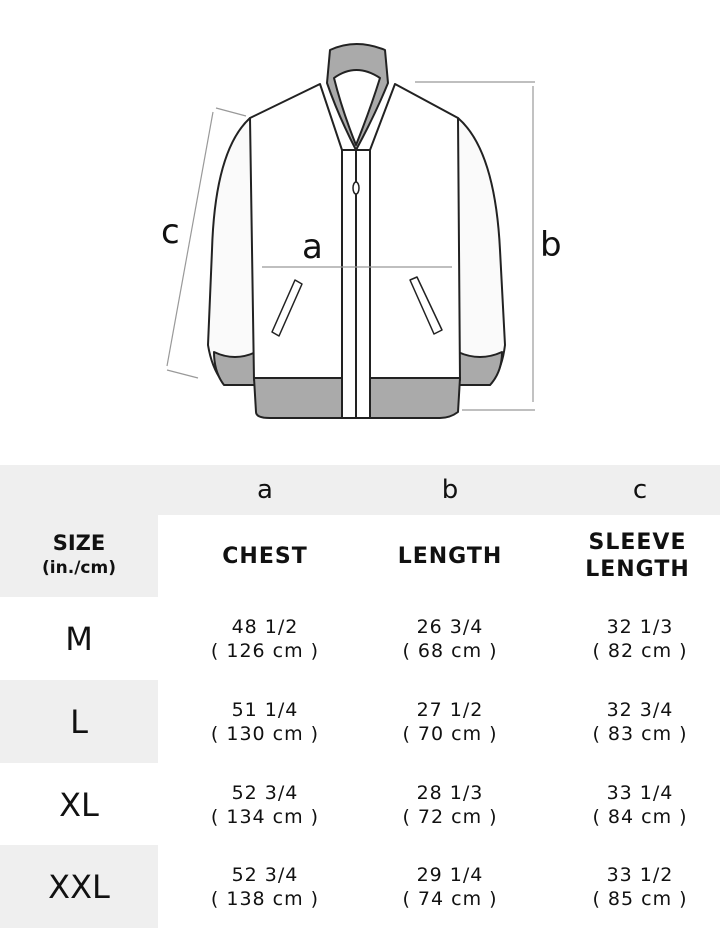 The height and width of the screenshot is (930, 720). Describe the element at coordinates (450, 792) in the screenshot. I see `inch-value: 28 1/3` at that location.